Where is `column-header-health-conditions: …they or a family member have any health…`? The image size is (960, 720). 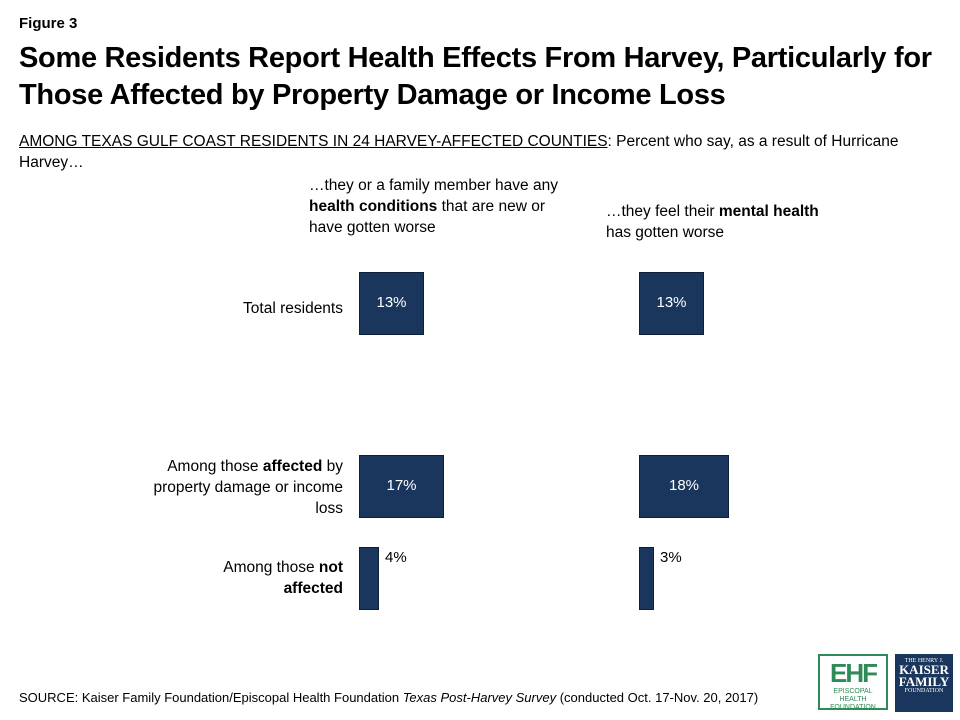 column-header-health-conditions: …they or a family member have any health… is located at coordinates (439, 206).